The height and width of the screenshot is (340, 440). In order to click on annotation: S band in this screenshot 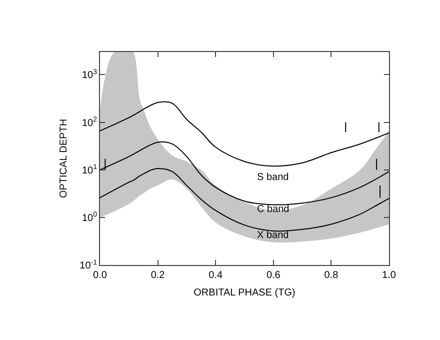, I will do `click(273, 177)`.